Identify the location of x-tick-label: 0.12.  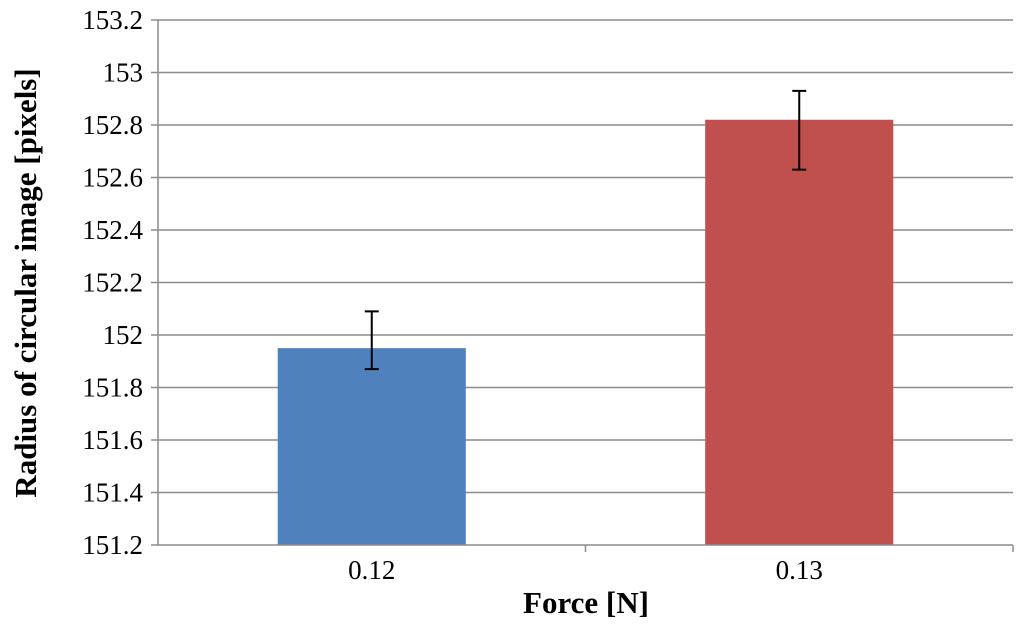
(371, 570).